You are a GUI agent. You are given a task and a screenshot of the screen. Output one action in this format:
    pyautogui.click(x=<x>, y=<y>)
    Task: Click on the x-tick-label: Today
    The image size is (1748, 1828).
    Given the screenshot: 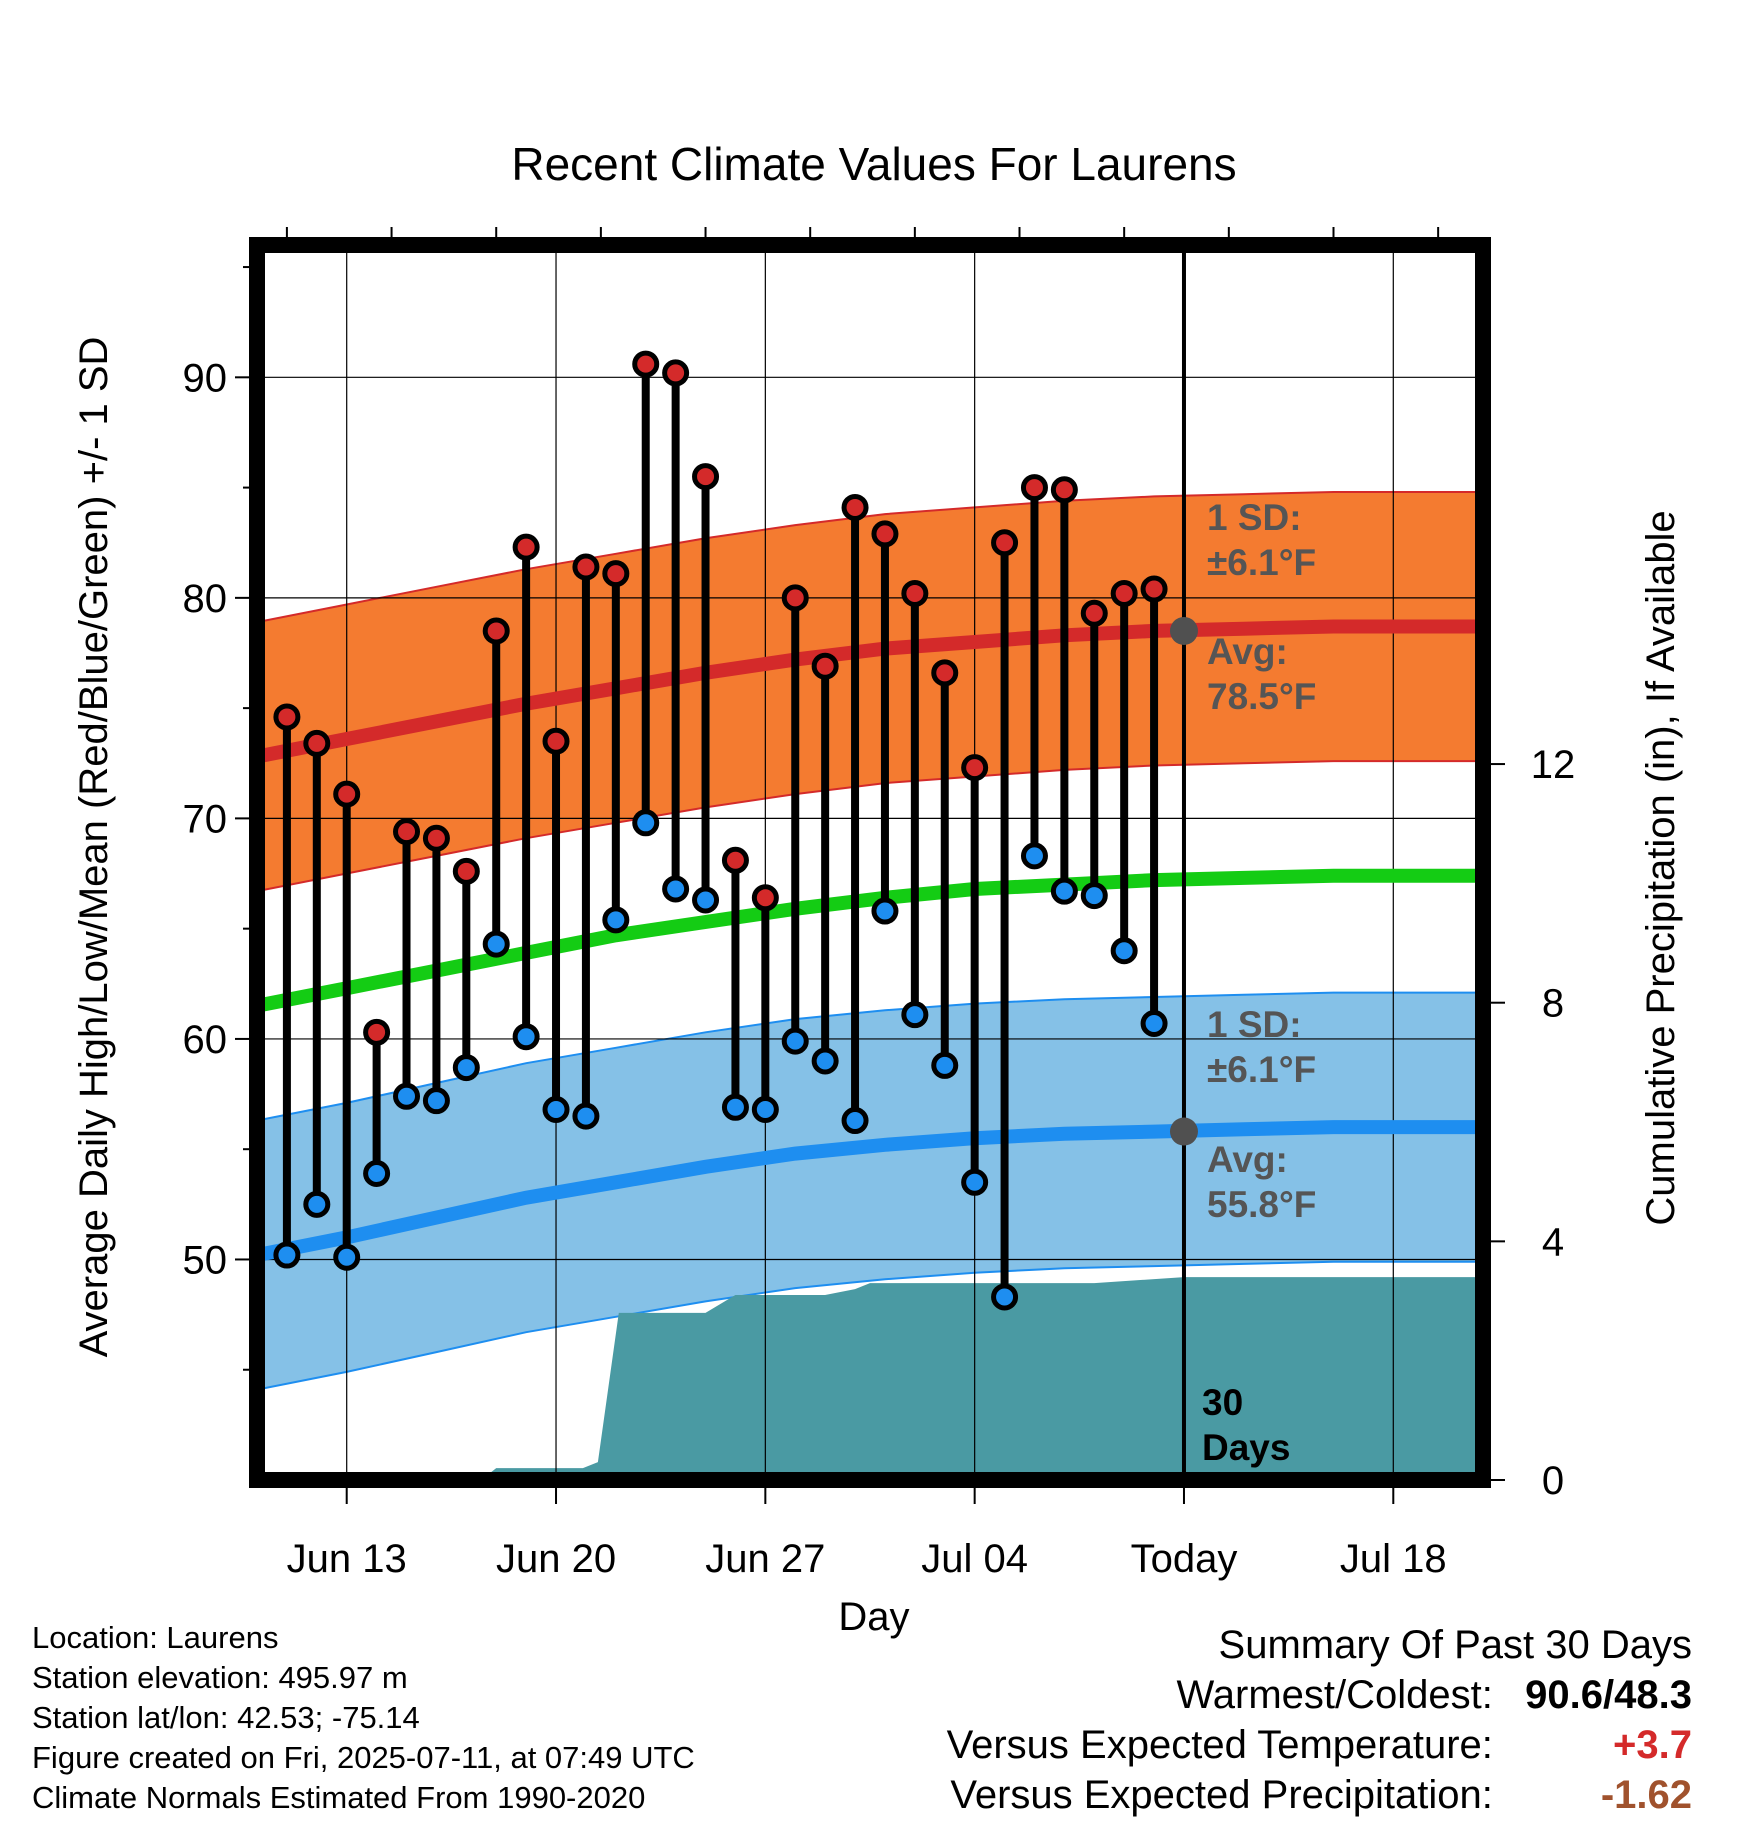 What is the action you would take?
    pyautogui.click(x=1184, y=1559)
    